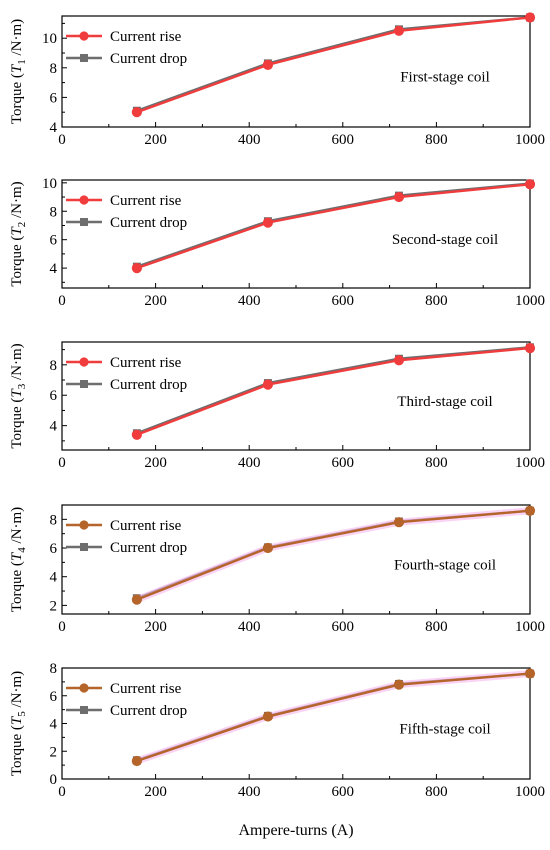  What do you see at coordinates (54, 752) in the screenshot?
I see `y-tick-label: 2` at bounding box center [54, 752].